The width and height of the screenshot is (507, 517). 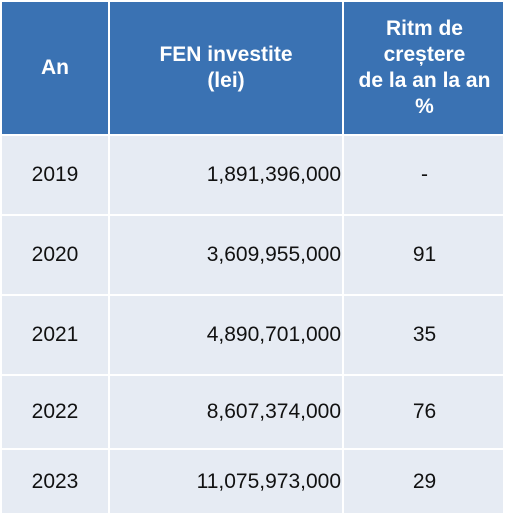 What do you see at coordinates (227, 256) in the screenshot?
I see `investment-cell: 3,609,955,000` at bounding box center [227, 256].